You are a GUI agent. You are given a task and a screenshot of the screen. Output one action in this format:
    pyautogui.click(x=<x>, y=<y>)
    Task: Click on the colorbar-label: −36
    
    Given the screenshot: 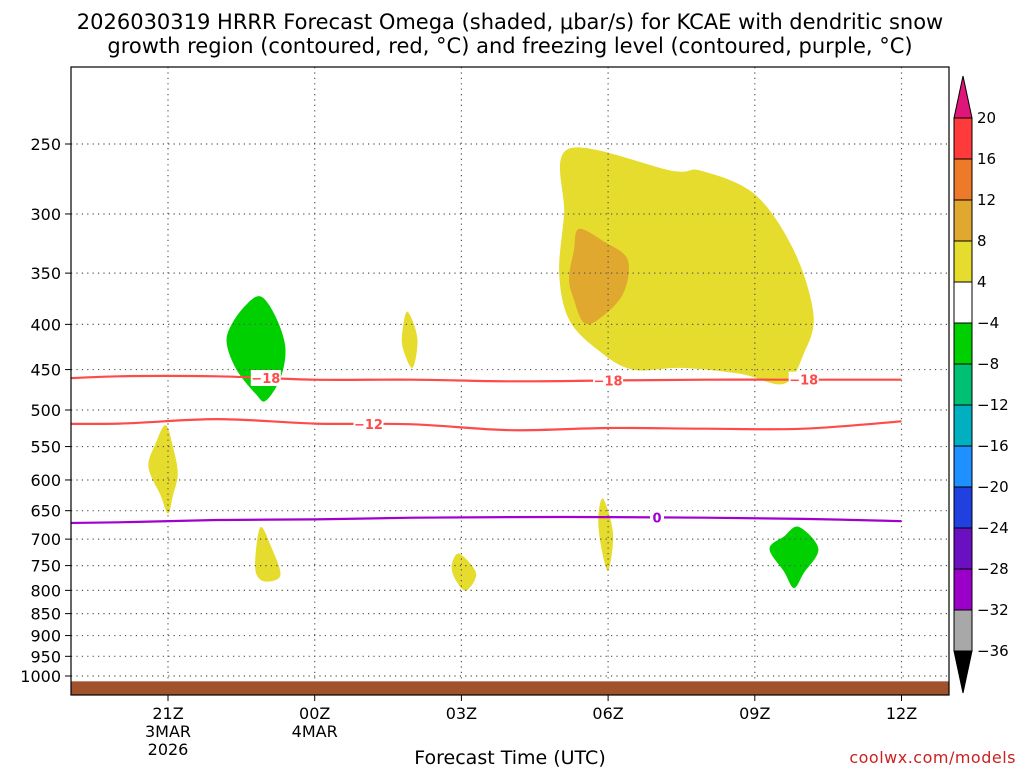 What is the action you would take?
    pyautogui.click(x=993, y=651)
    